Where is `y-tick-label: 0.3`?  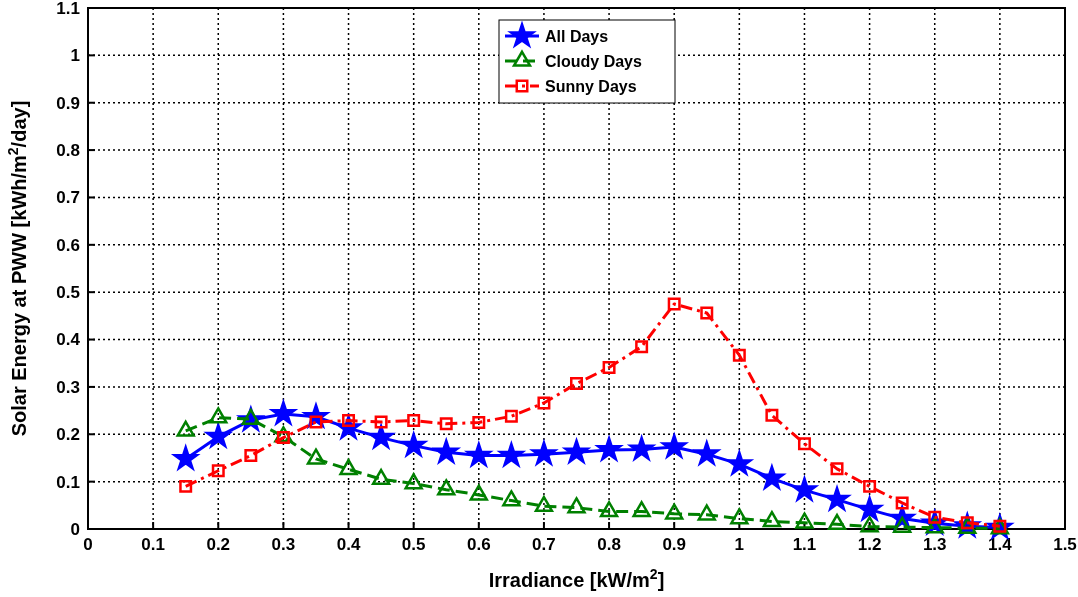
y-tick-label: 0.3 is located at coordinates (68, 387).